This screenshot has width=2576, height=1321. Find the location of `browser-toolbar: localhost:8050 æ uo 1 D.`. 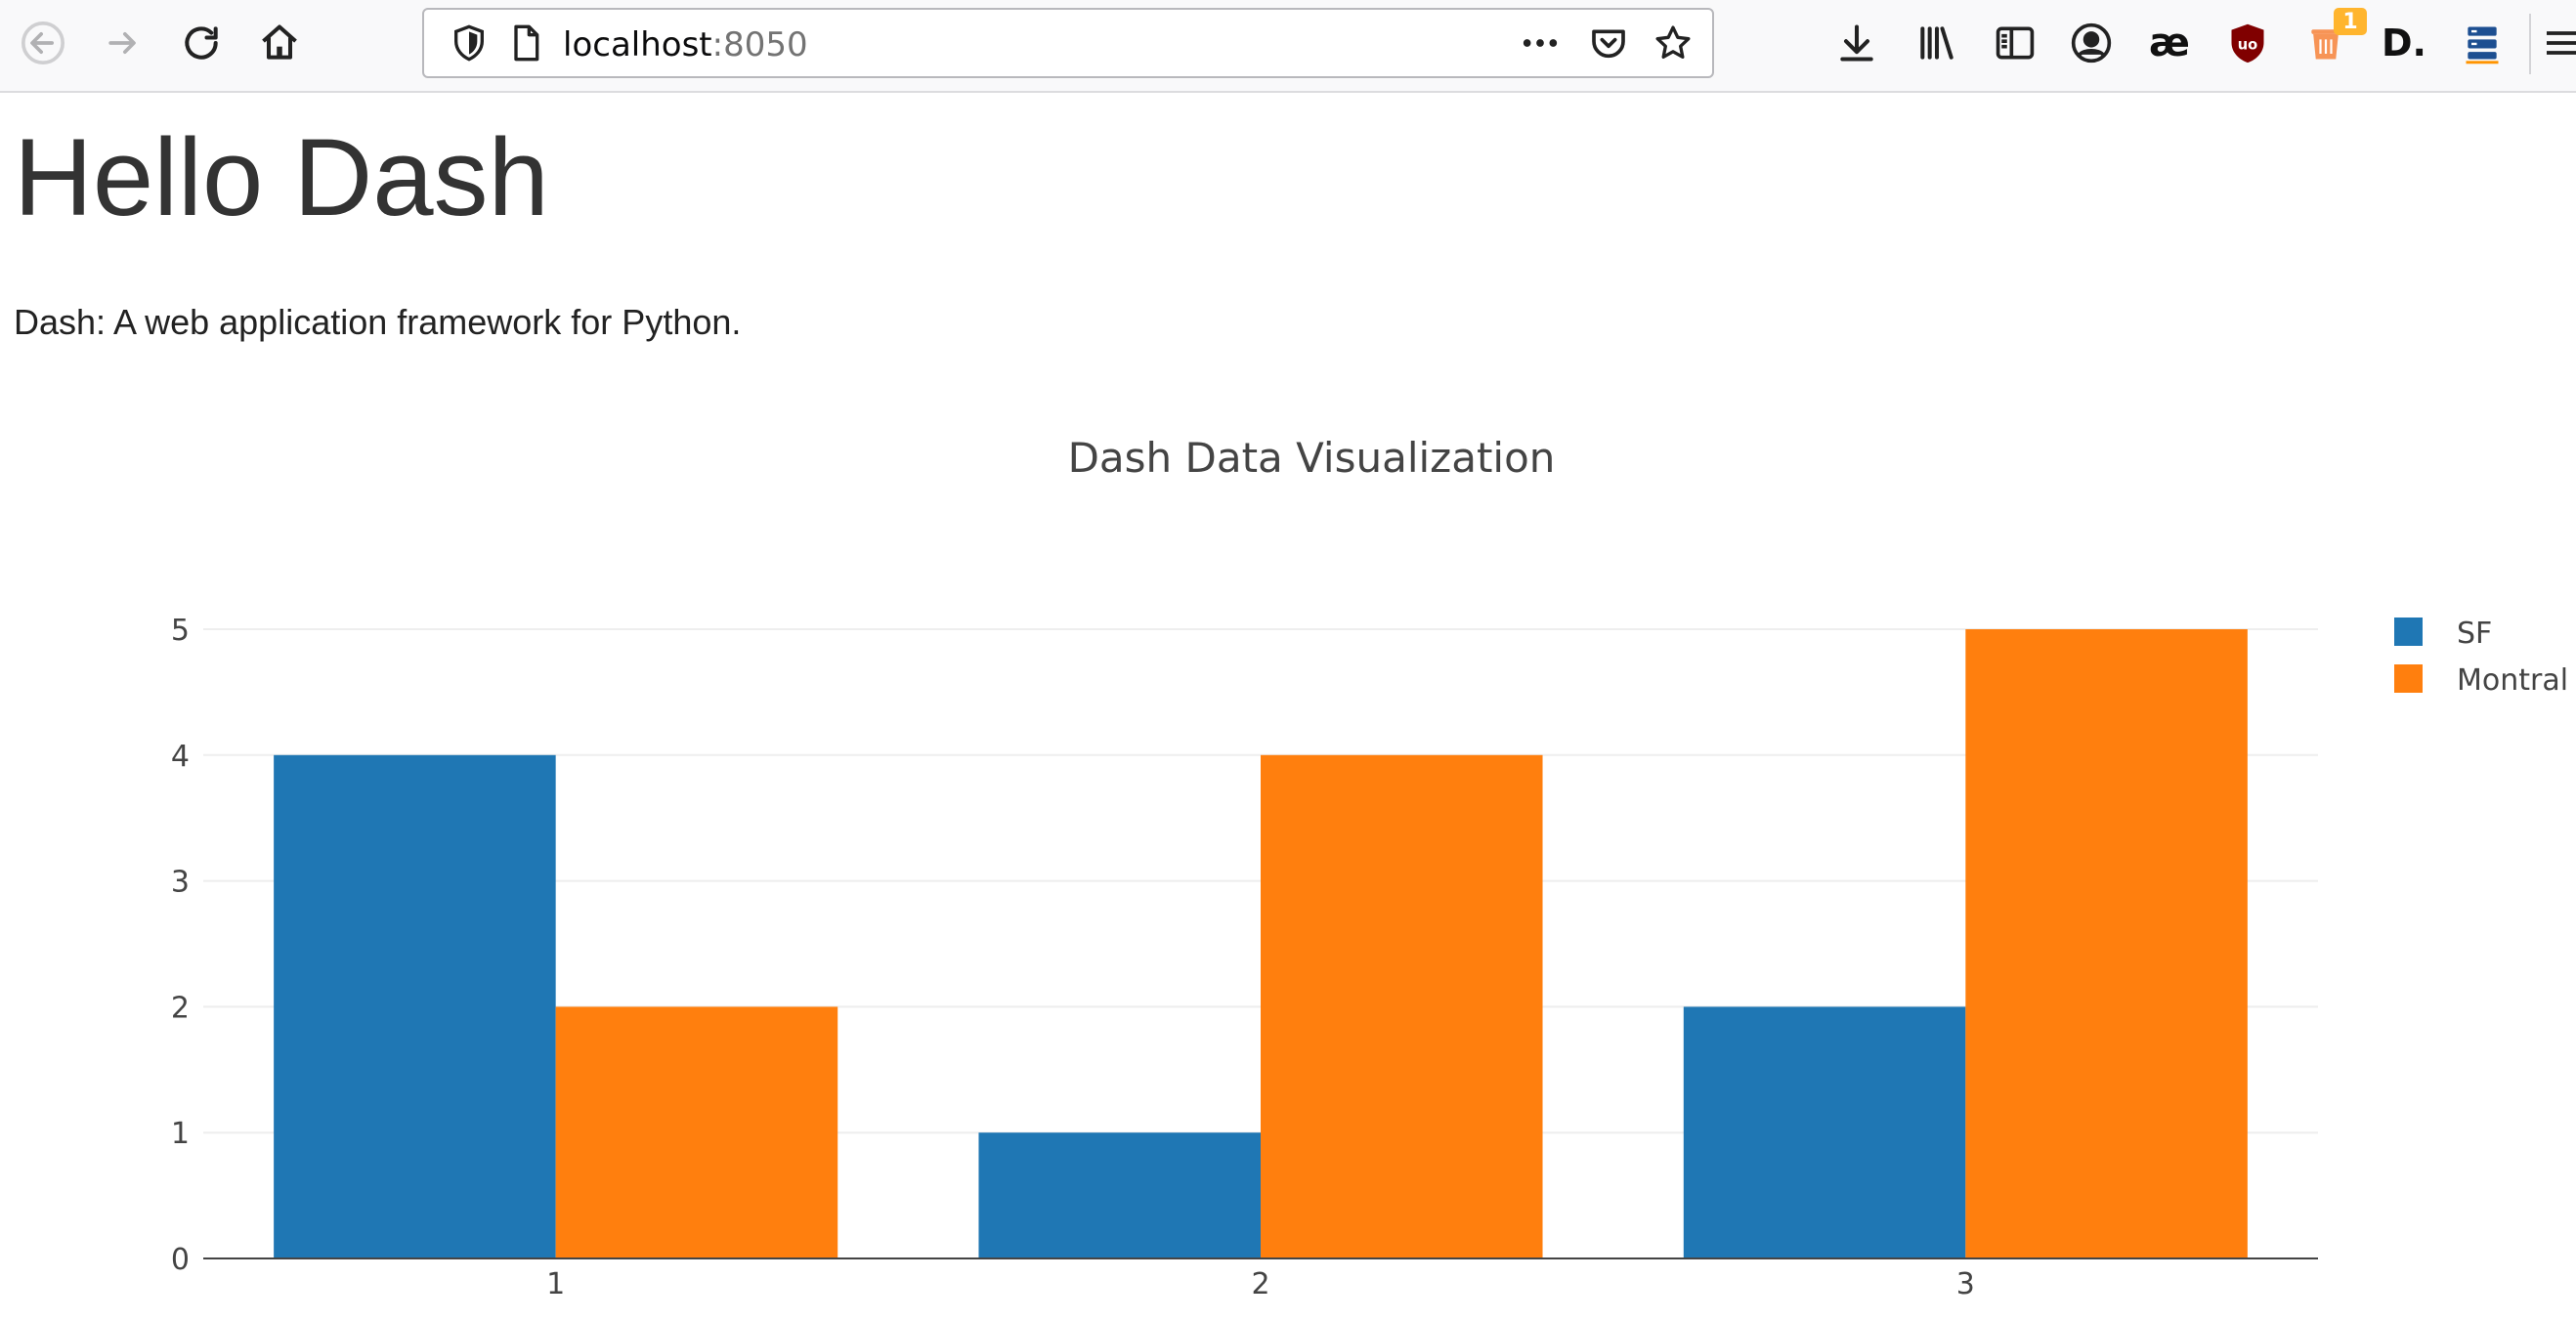

browser-toolbar: localhost:8050 æ uo 1 D. is located at coordinates (1288, 46).